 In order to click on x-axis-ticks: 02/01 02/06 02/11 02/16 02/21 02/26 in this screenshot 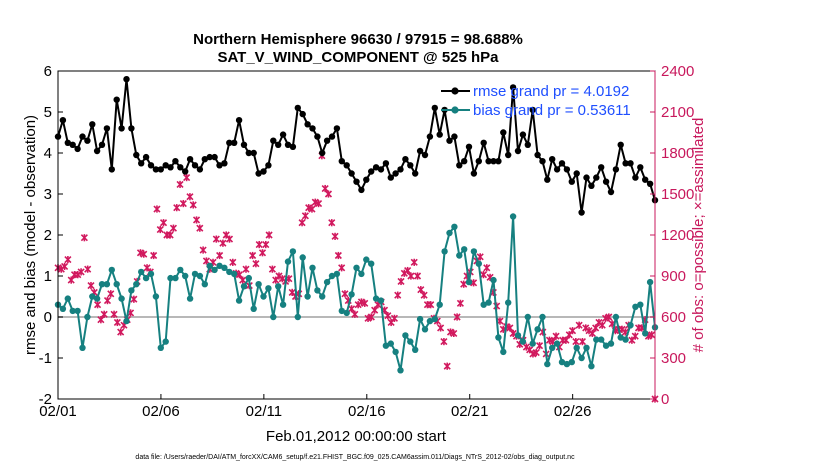, I will do `click(315, 407)`.